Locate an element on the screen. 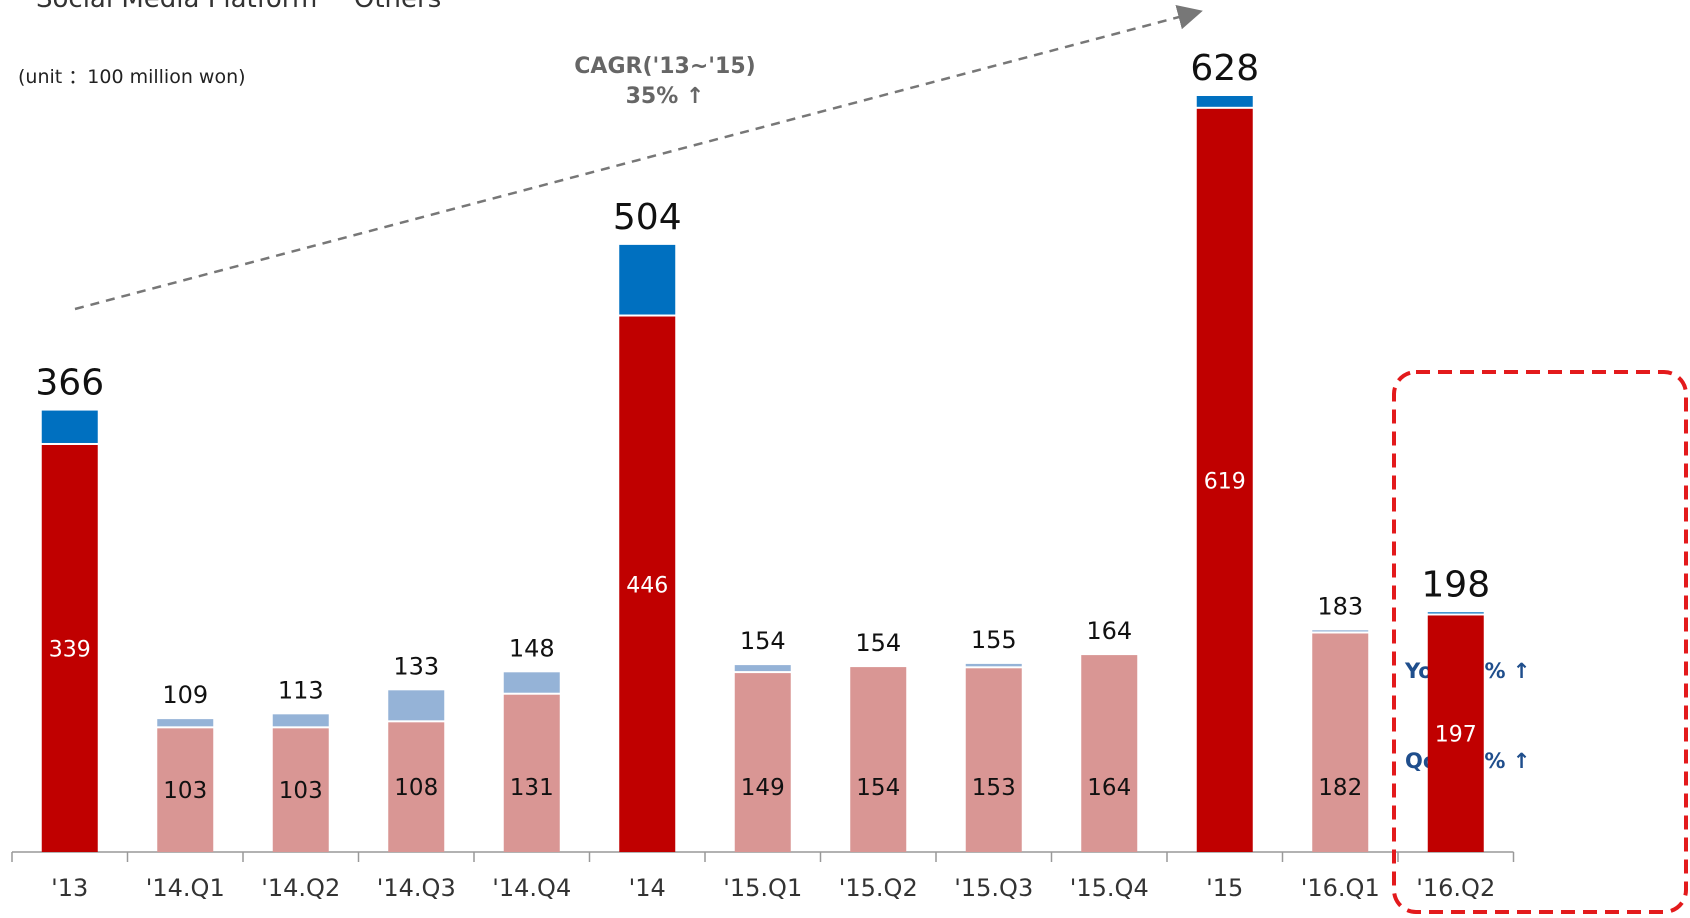  bar-value-label: 619 is located at coordinates (1225, 481).